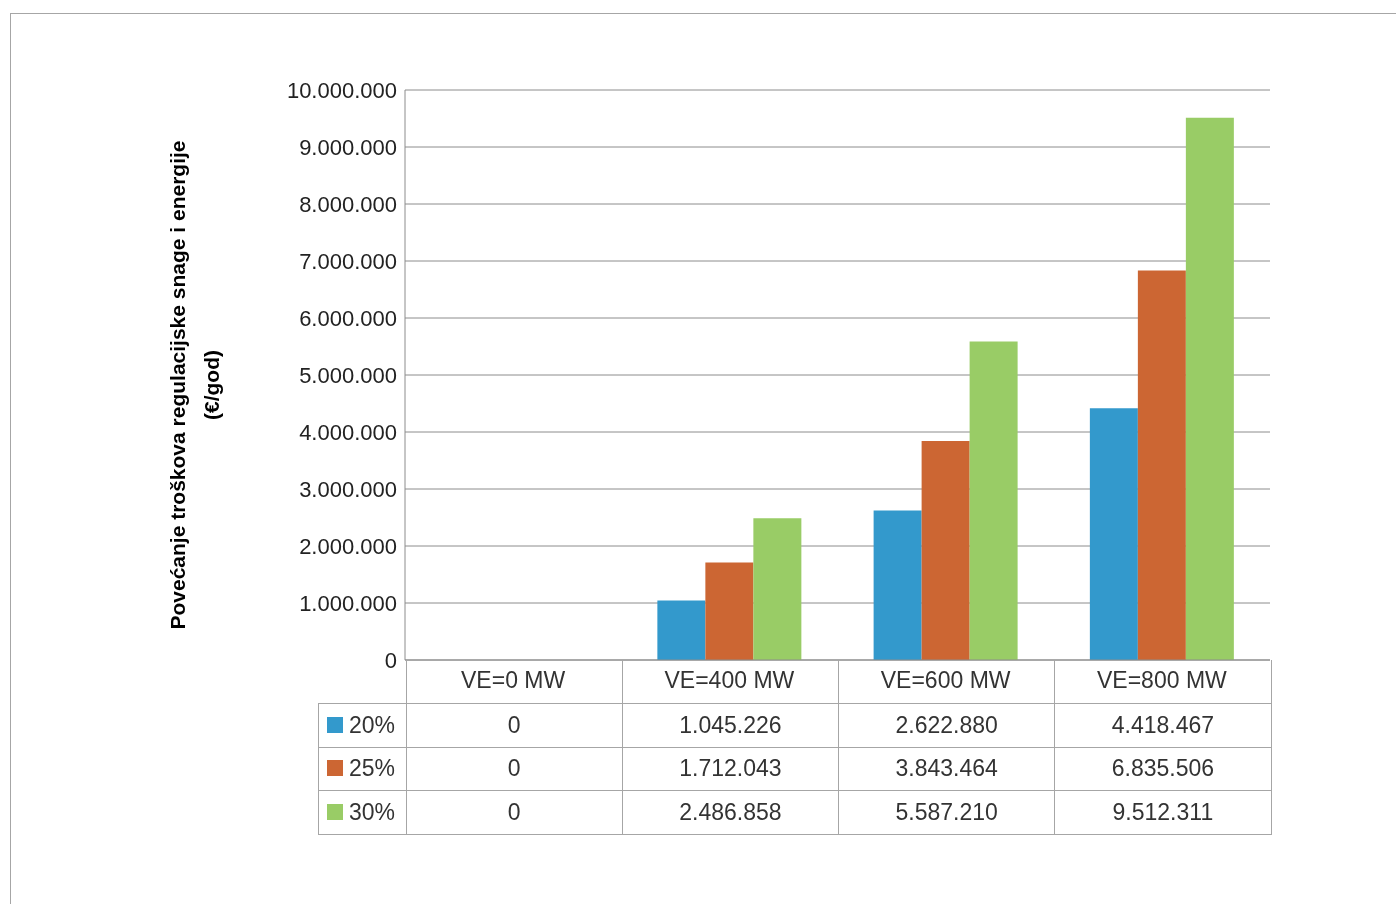 The height and width of the screenshot is (904, 1396). Describe the element at coordinates (730, 725) in the screenshot. I see `data-label: 1.045.226` at that location.